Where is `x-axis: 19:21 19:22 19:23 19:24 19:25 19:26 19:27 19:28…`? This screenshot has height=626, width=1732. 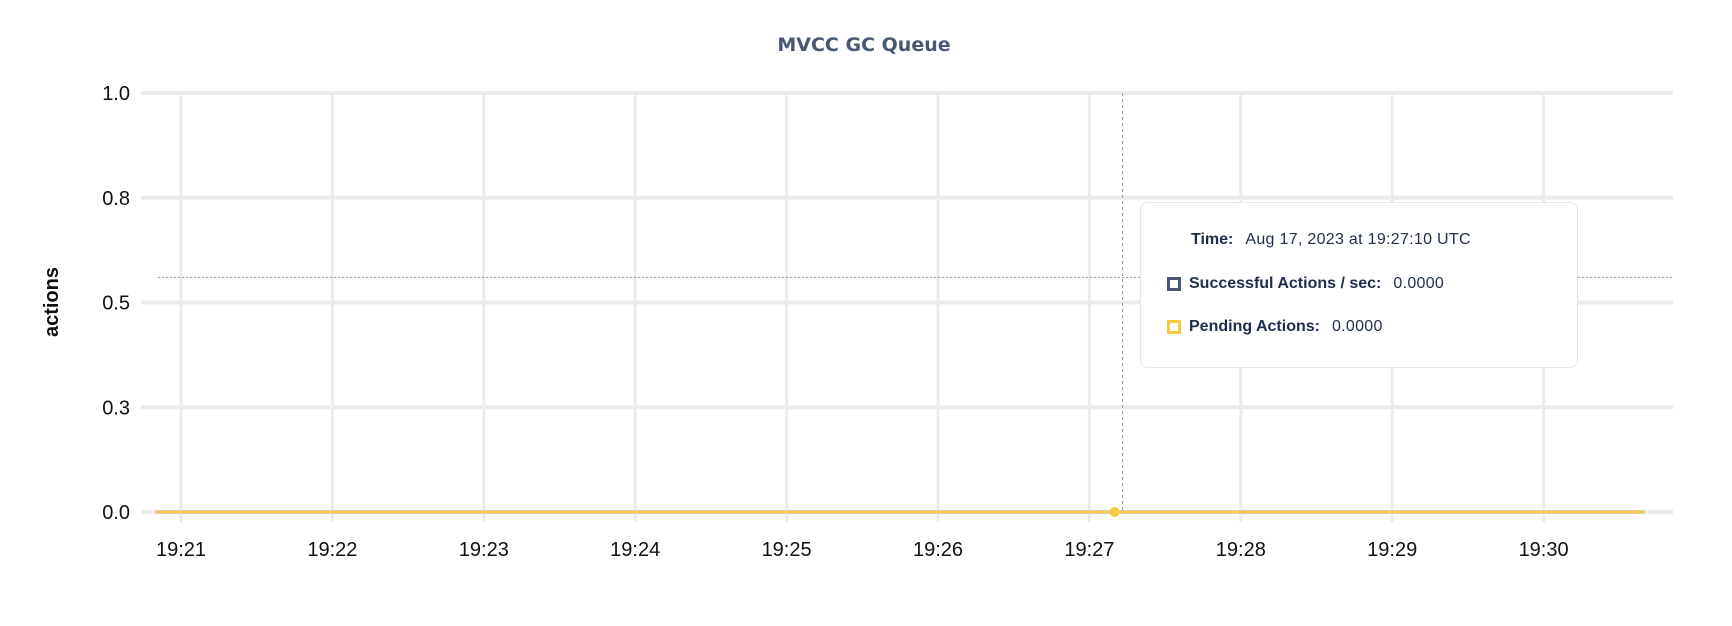 x-axis: 19:21 19:22 19:23 19:24 19:25 19:26 19:27 19:28… is located at coordinates (862, 550).